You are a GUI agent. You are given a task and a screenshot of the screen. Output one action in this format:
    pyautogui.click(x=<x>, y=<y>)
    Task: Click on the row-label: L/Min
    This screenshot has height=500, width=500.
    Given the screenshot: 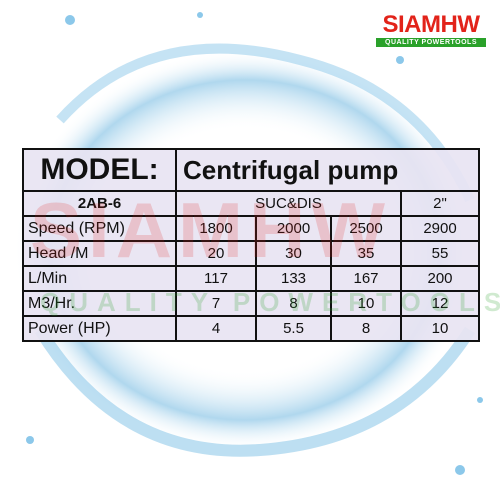 What is the action you would take?
    pyautogui.click(x=99, y=278)
    